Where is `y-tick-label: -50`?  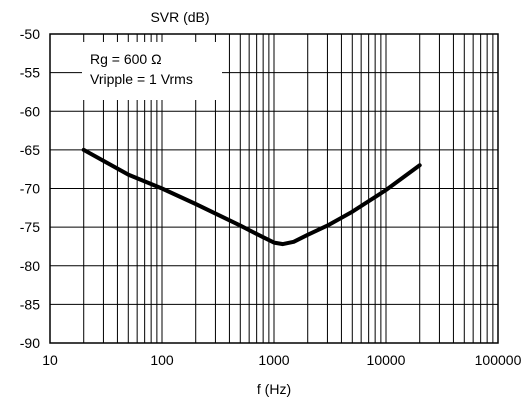 y-tick-label: -50 is located at coordinates (30, 34).